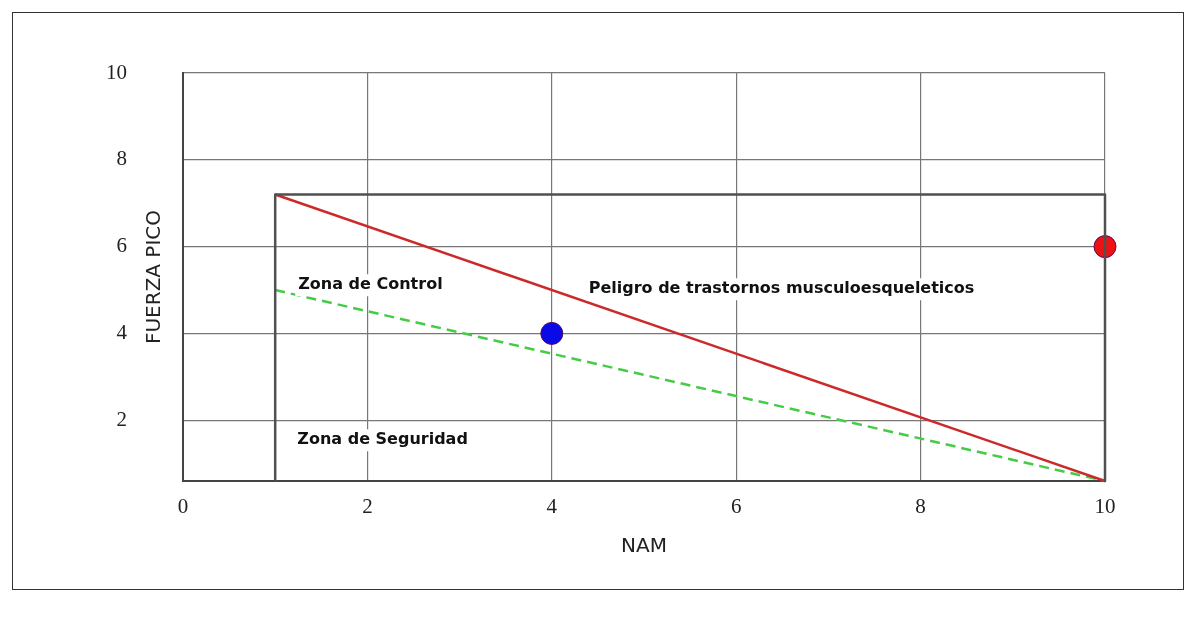  I want to click on annotation: Zona de Control, so click(370, 284).